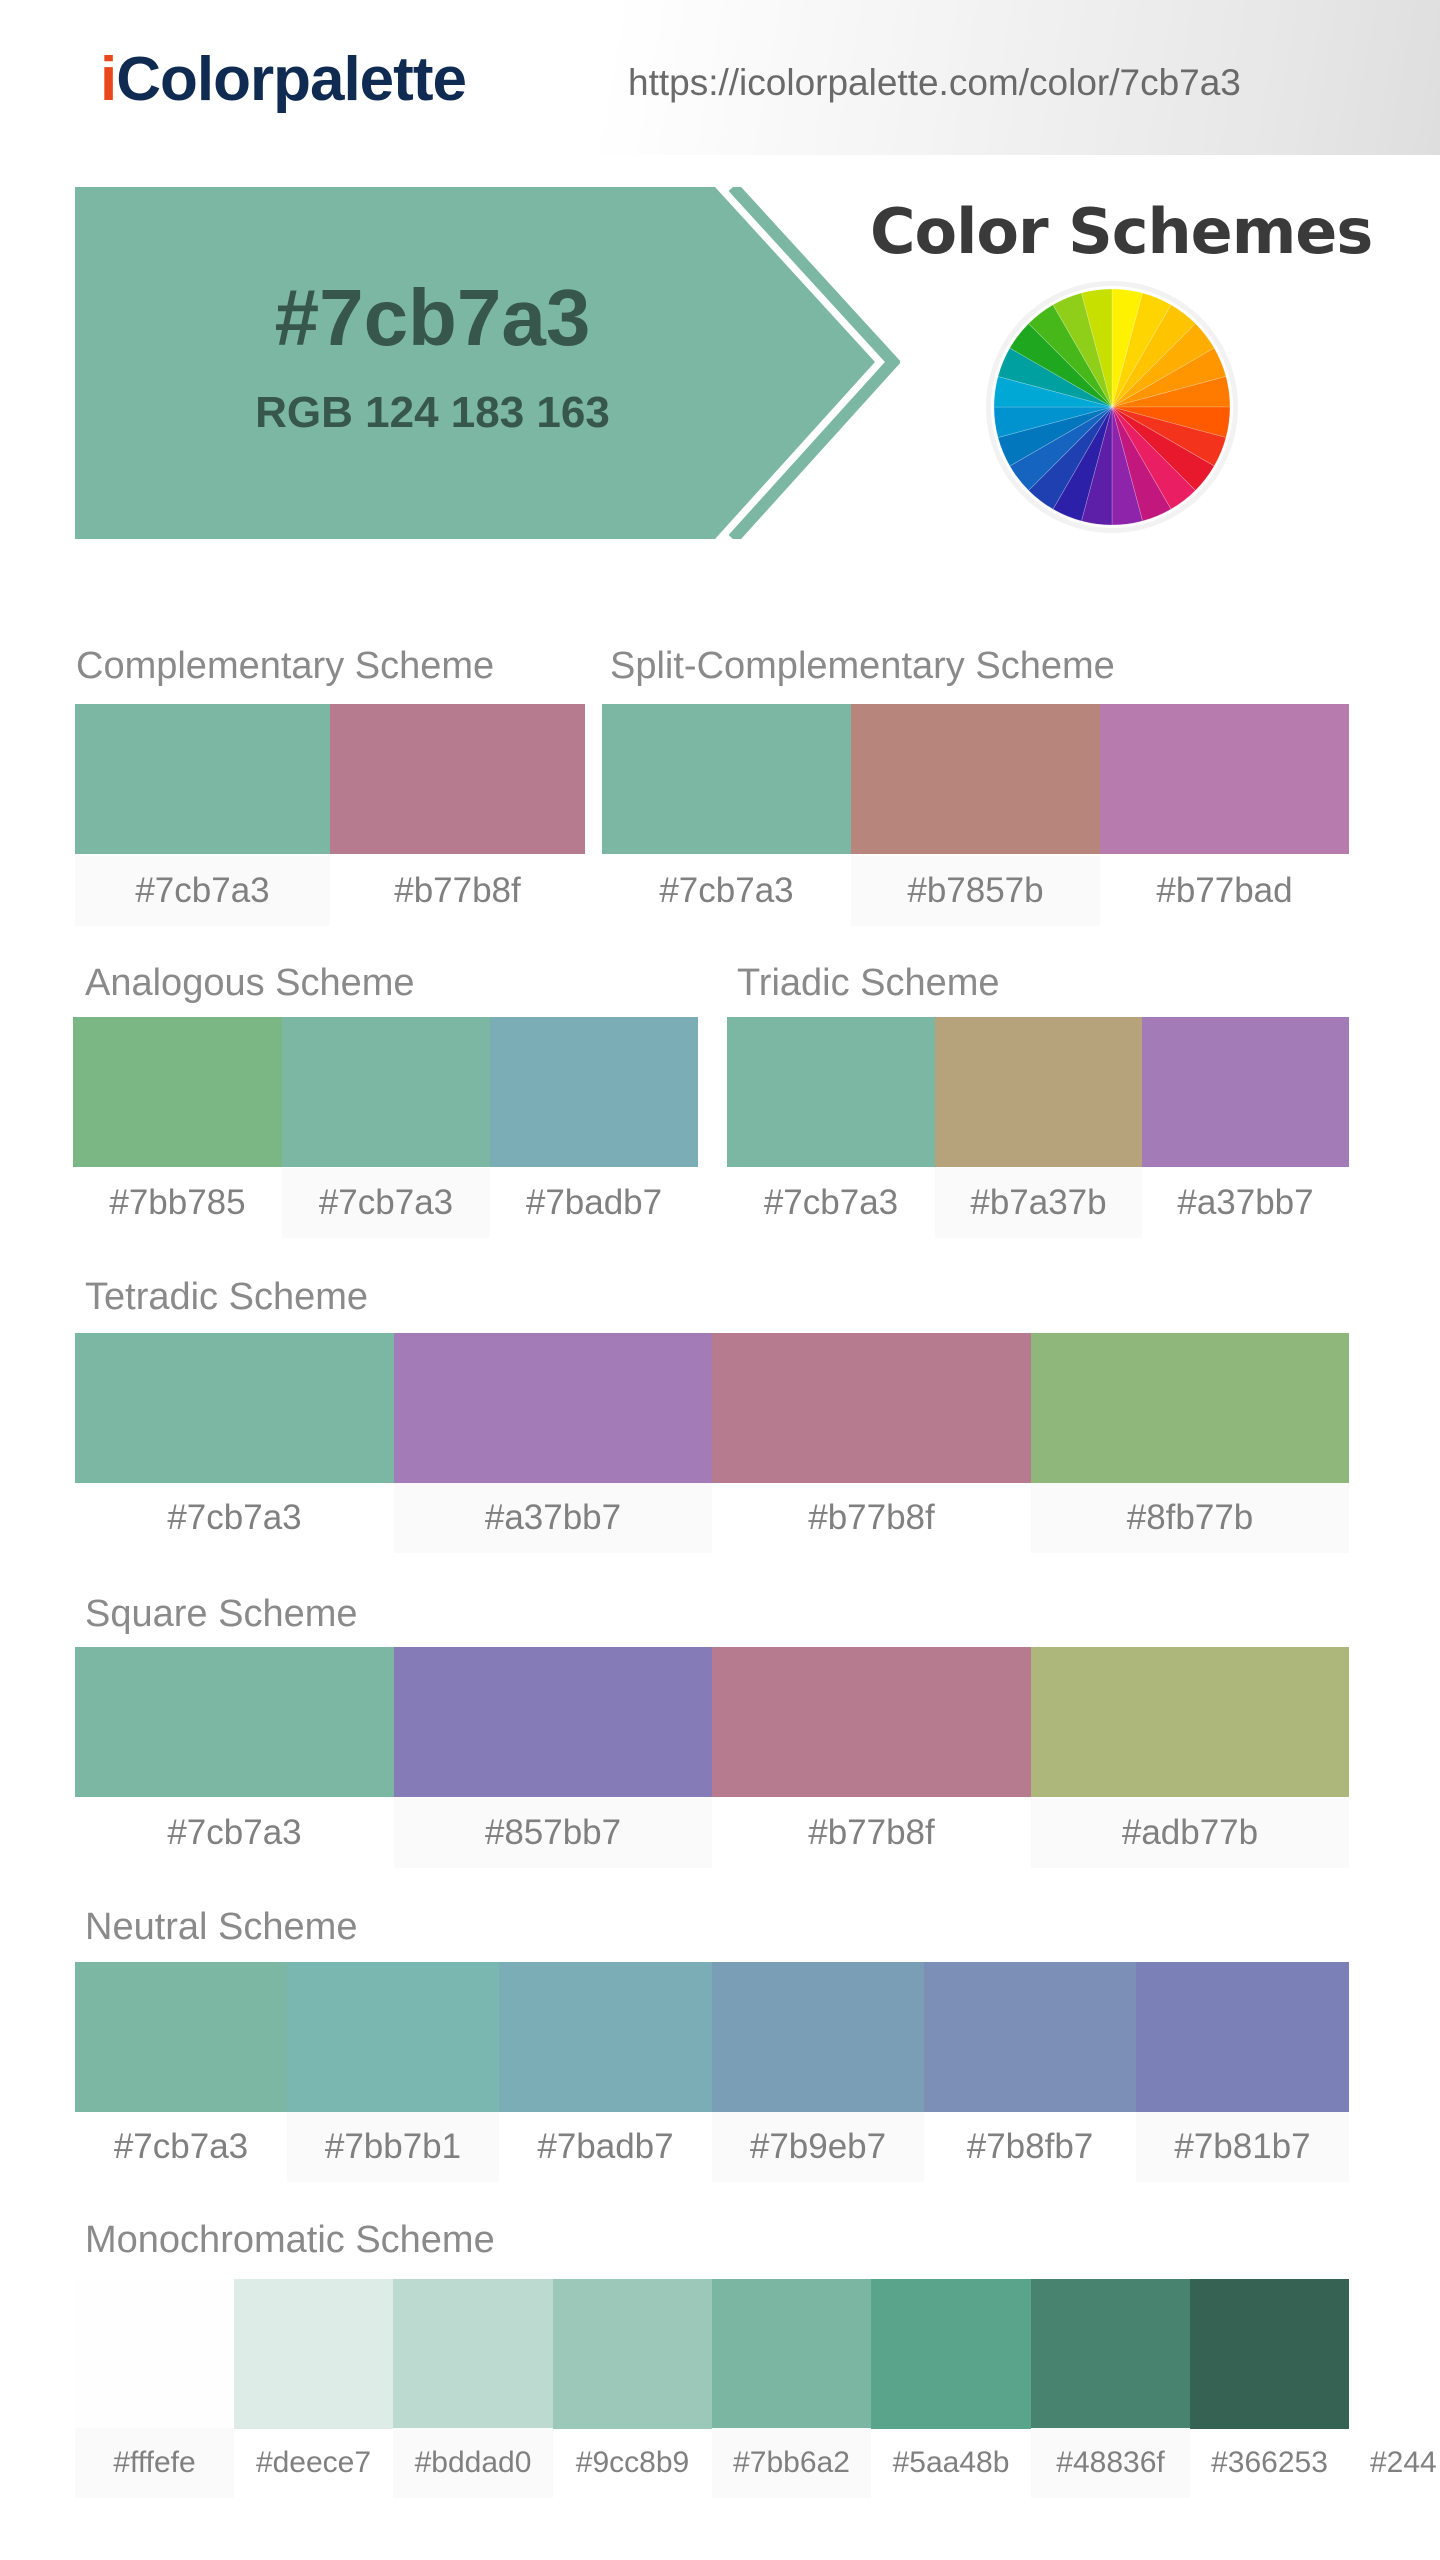 This screenshot has height=2560, width=1440. What do you see at coordinates (1190, 1833) in the screenshot?
I see `square-hex-4: #adb77b` at bounding box center [1190, 1833].